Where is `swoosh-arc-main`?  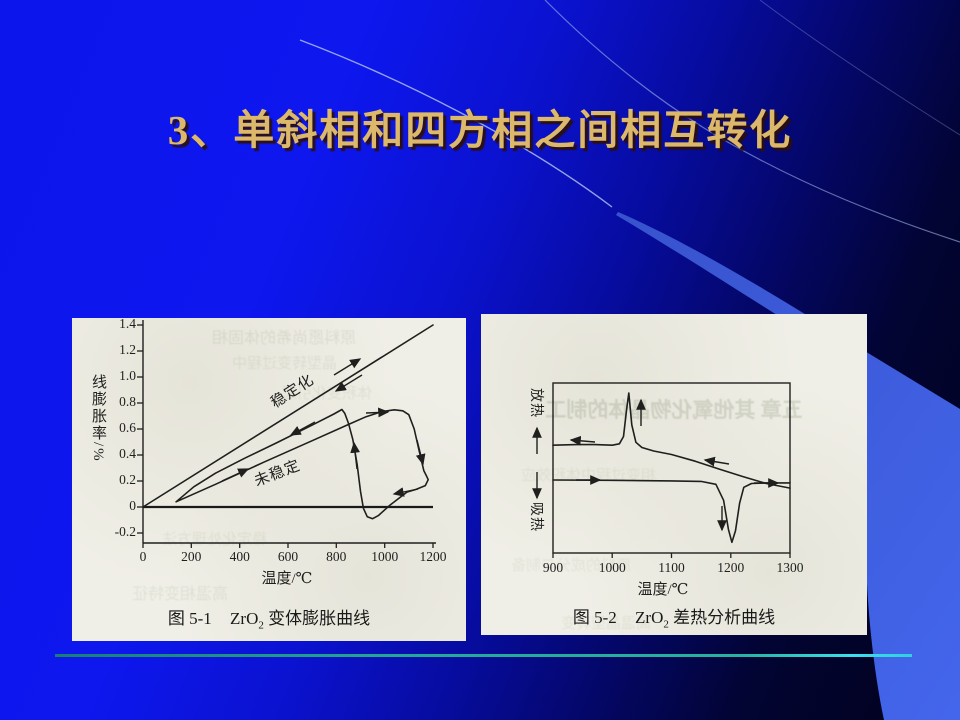 swoosh-arc-main is located at coordinates (456, 123).